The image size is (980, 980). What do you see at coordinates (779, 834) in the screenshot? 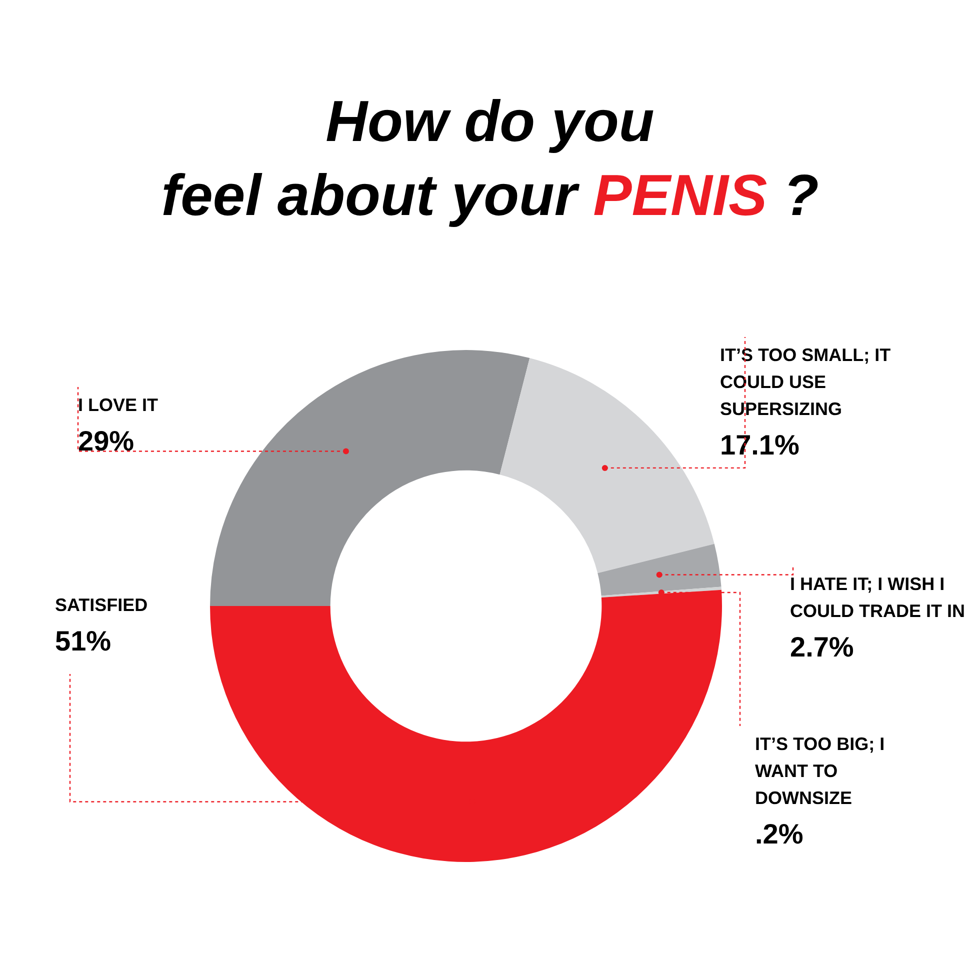
I see `data-label: .2%` at bounding box center [779, 834].